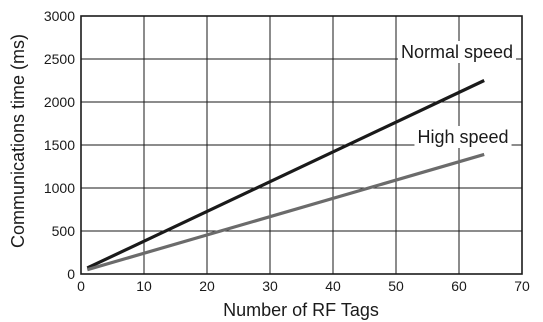  Describe the element at coordinates (71, 274) in the screenshot. I see `y-tick-label: 0` at that location.